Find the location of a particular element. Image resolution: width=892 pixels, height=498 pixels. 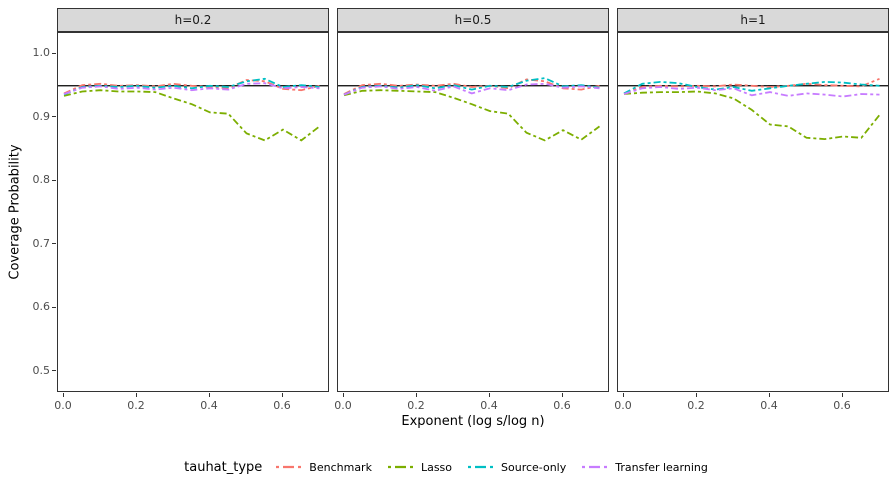

facet-strip-h05: h=0.5 is located at coordinates (473, 20).